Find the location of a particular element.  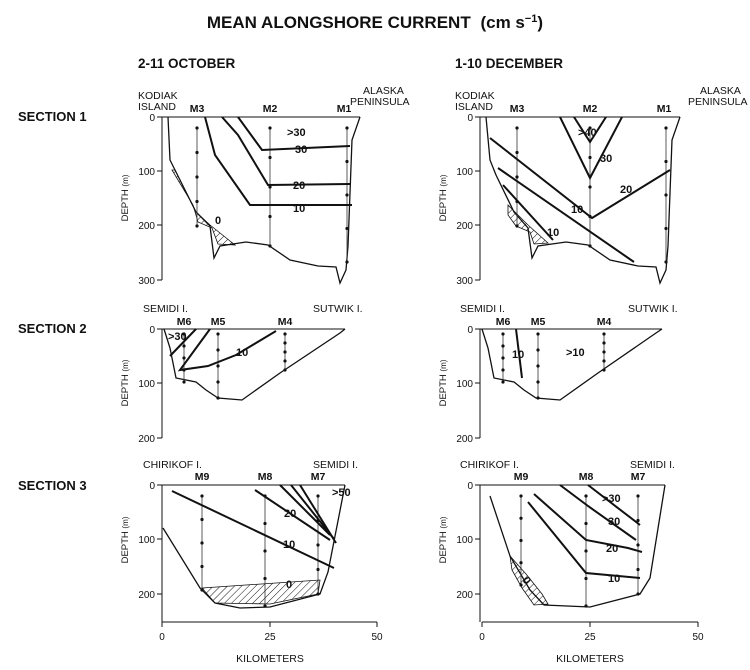

depth-tick: 200 is located at coordinates (464, 439).